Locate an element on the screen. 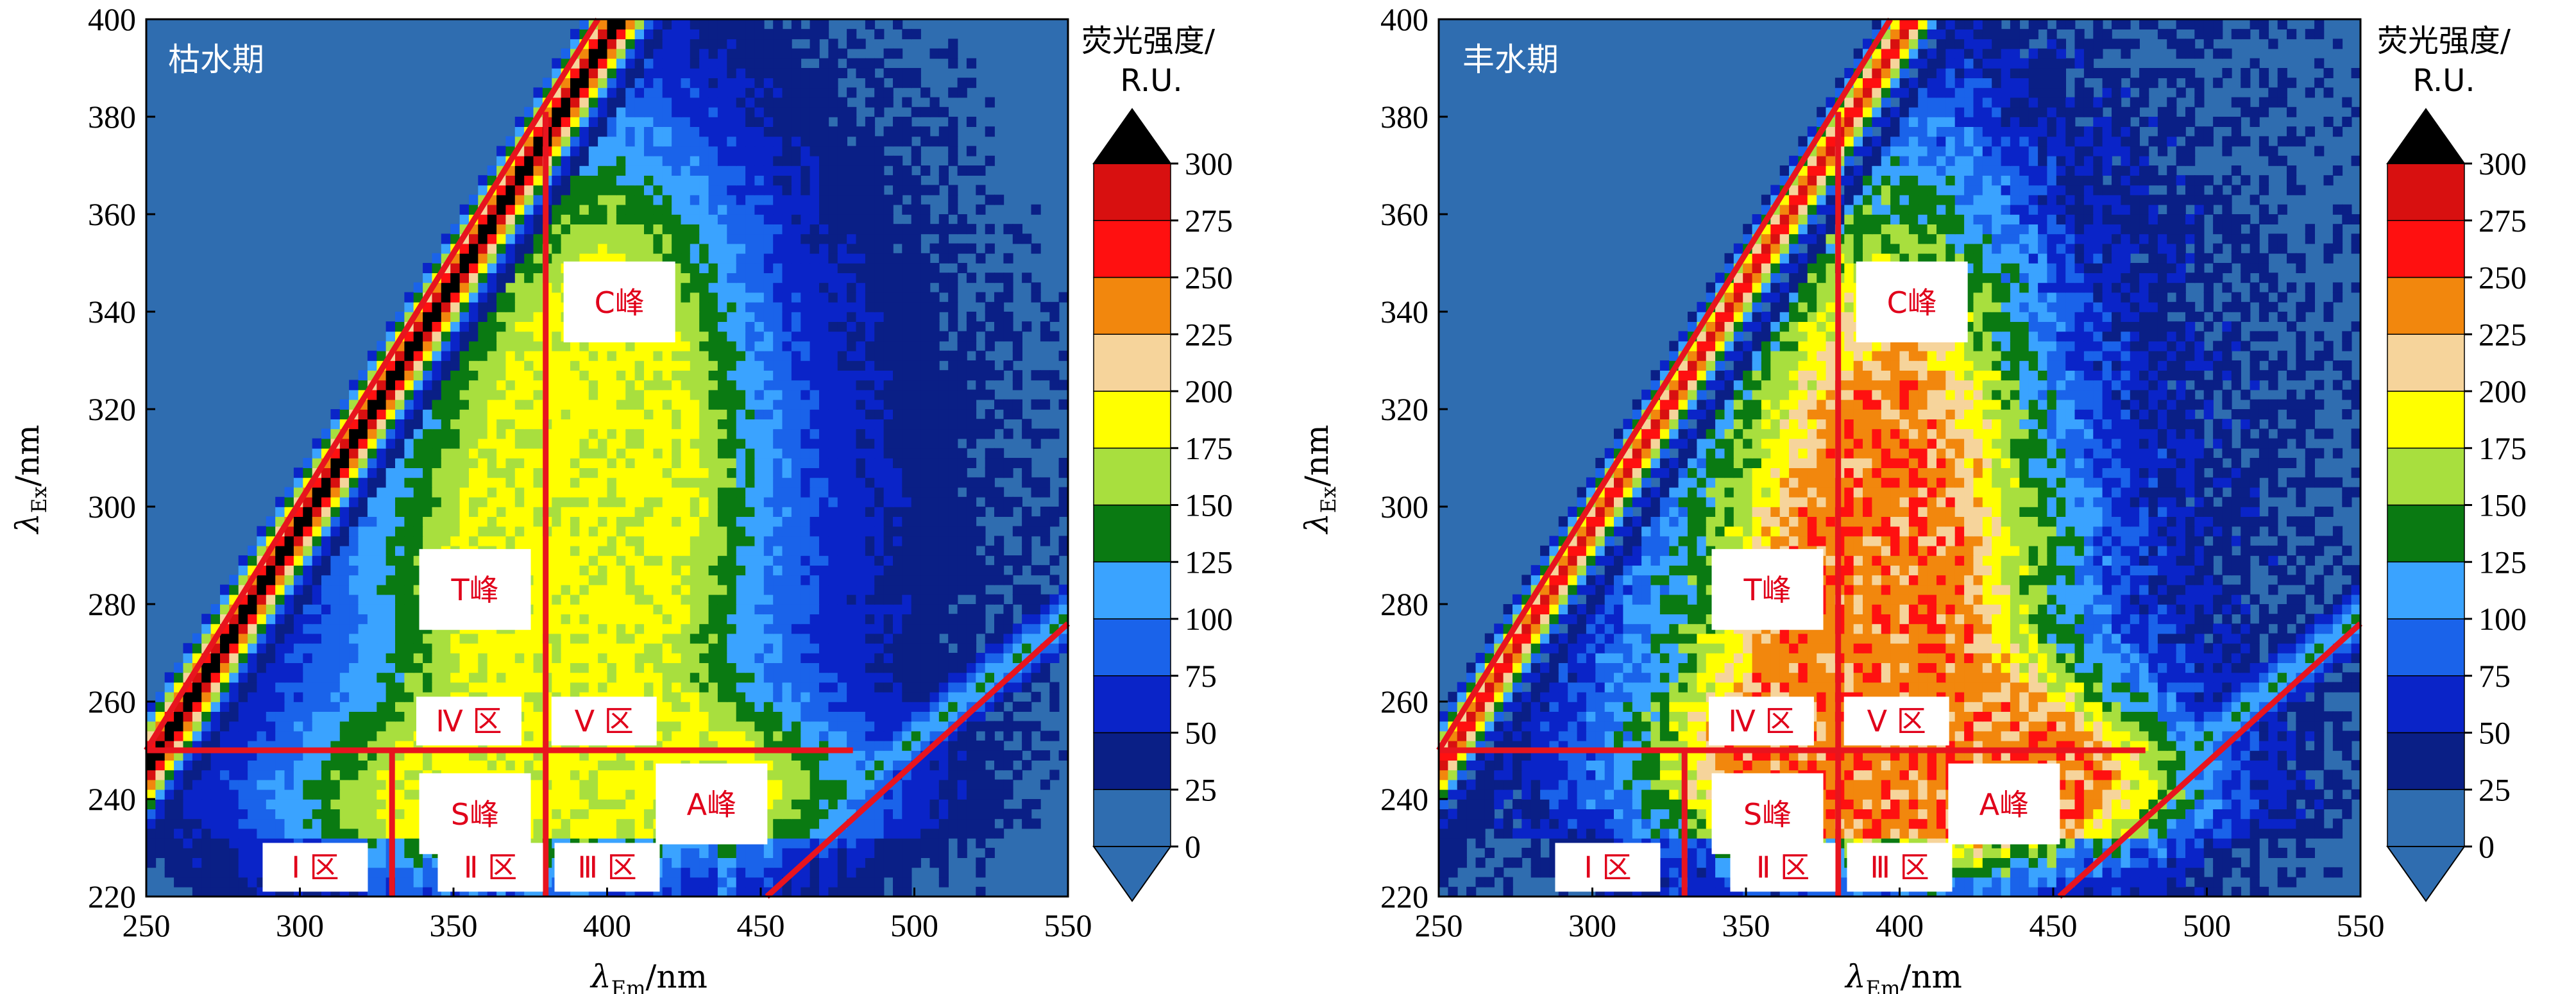 This screenshot has width=2576, height=994. panel-2-peak-label-text: T峰 is located at coordinates (1767, 590).